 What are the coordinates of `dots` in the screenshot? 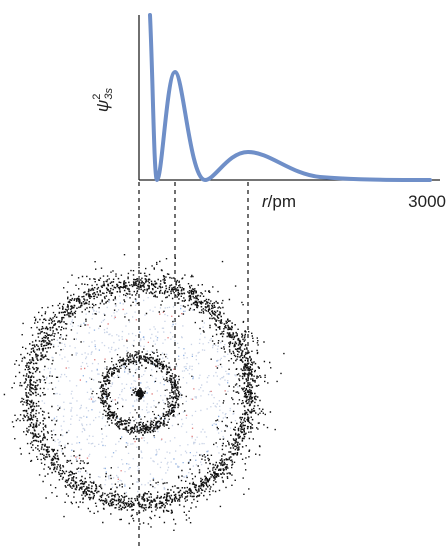 It's located at (138, 393).